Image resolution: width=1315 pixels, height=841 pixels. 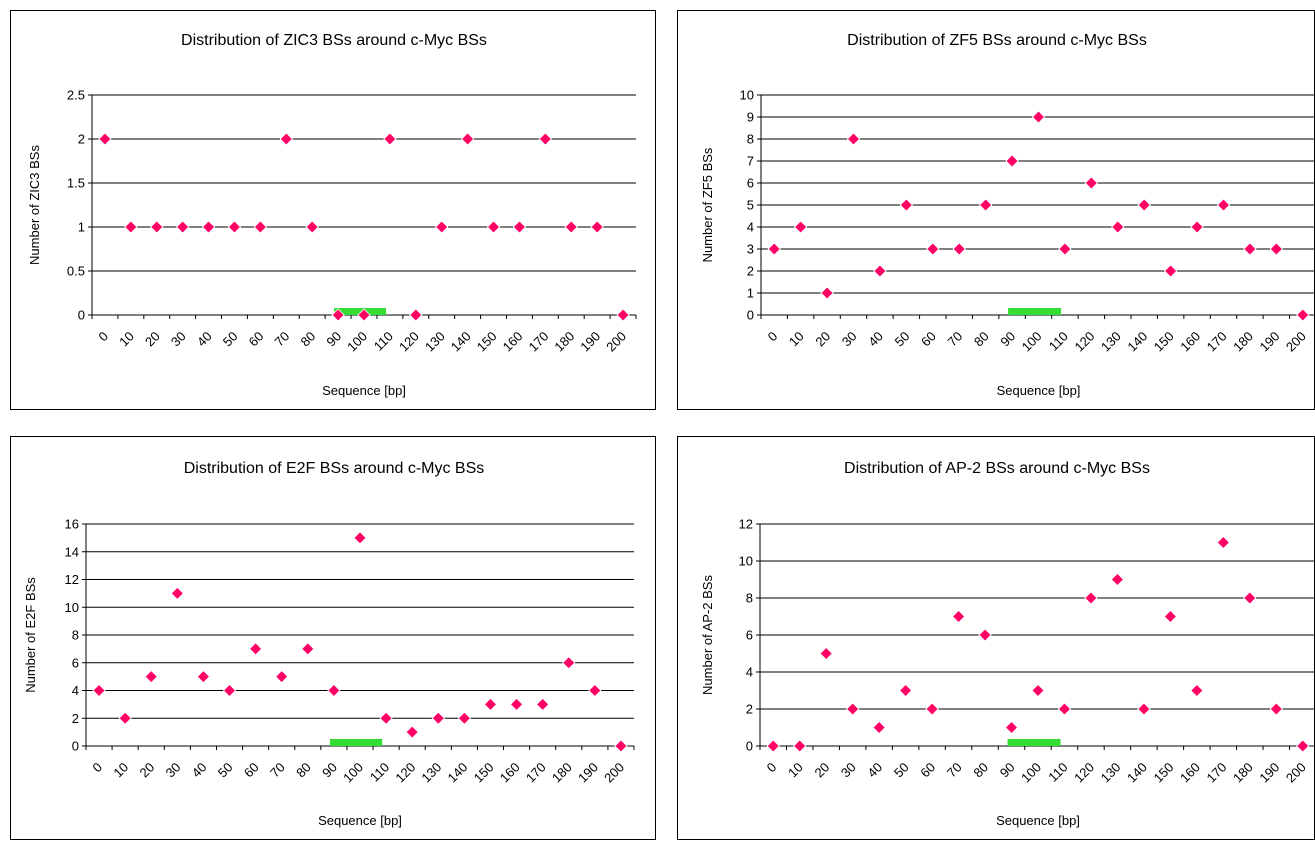 What do you see at coordinates (1032, 342) in the screenshot?
I see `x-tick-label: 100` at bounding box center [1032, 342].